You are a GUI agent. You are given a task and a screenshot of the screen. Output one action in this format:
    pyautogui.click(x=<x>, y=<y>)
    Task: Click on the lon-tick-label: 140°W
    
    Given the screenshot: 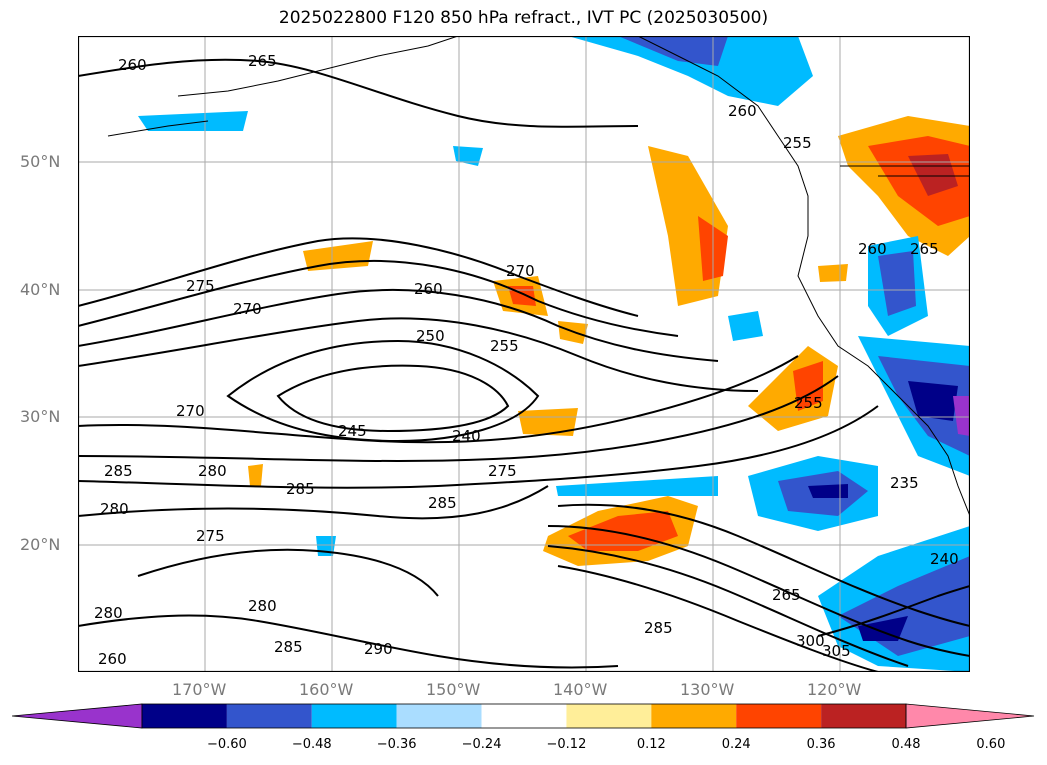 What is the action you would take?
    pyautogui.click(x=580, y=689)
    